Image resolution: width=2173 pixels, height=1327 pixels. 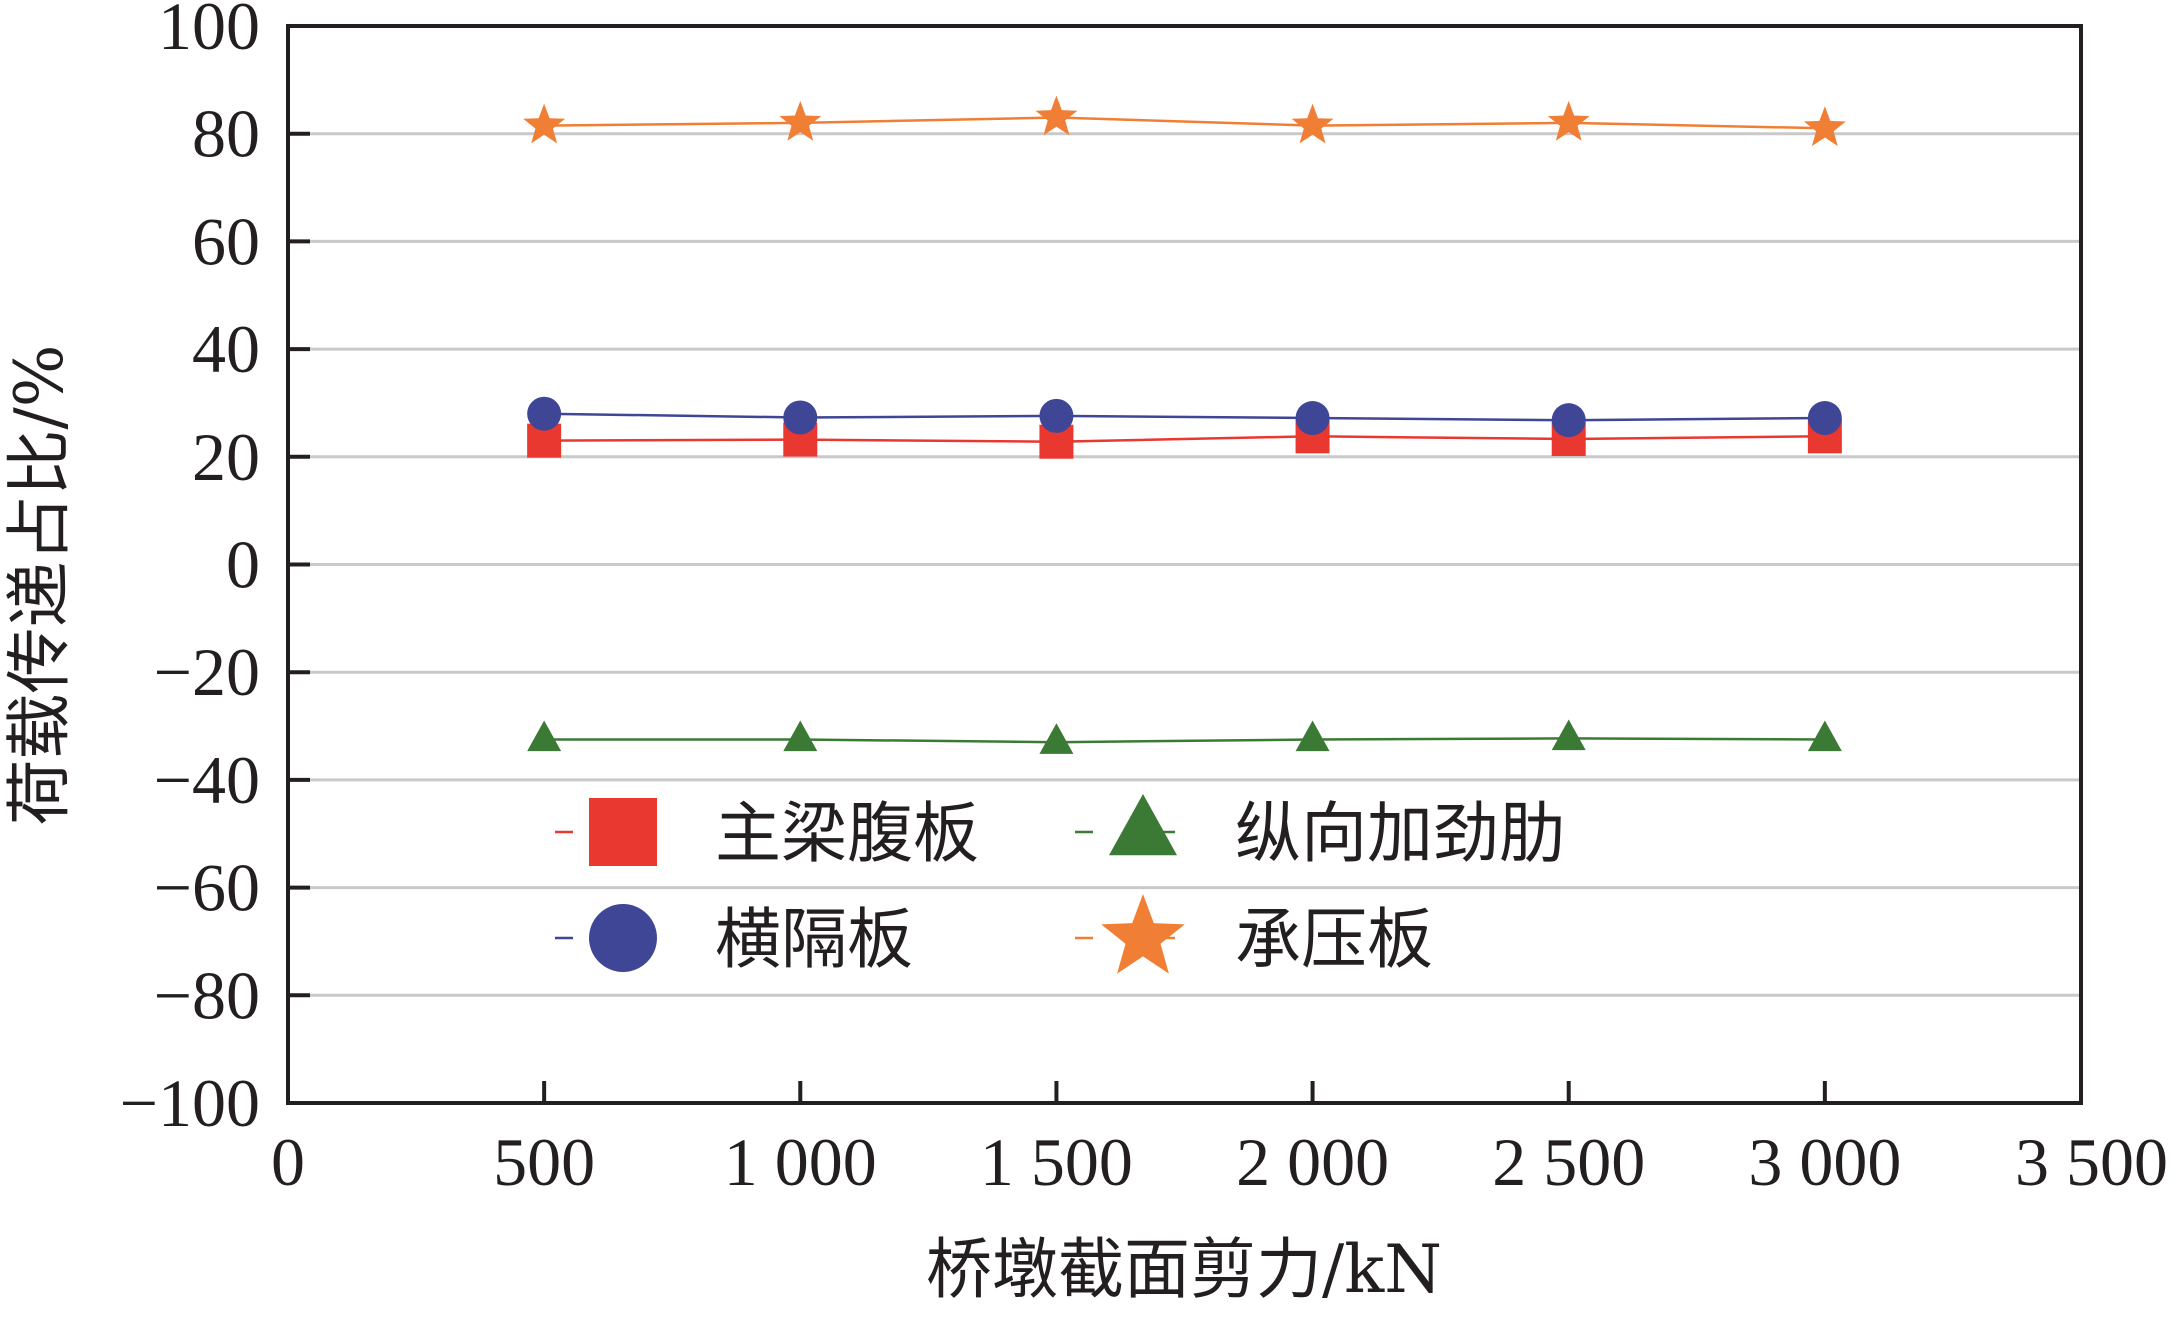 I want to click on series-square, so click(x=1184, y=439).